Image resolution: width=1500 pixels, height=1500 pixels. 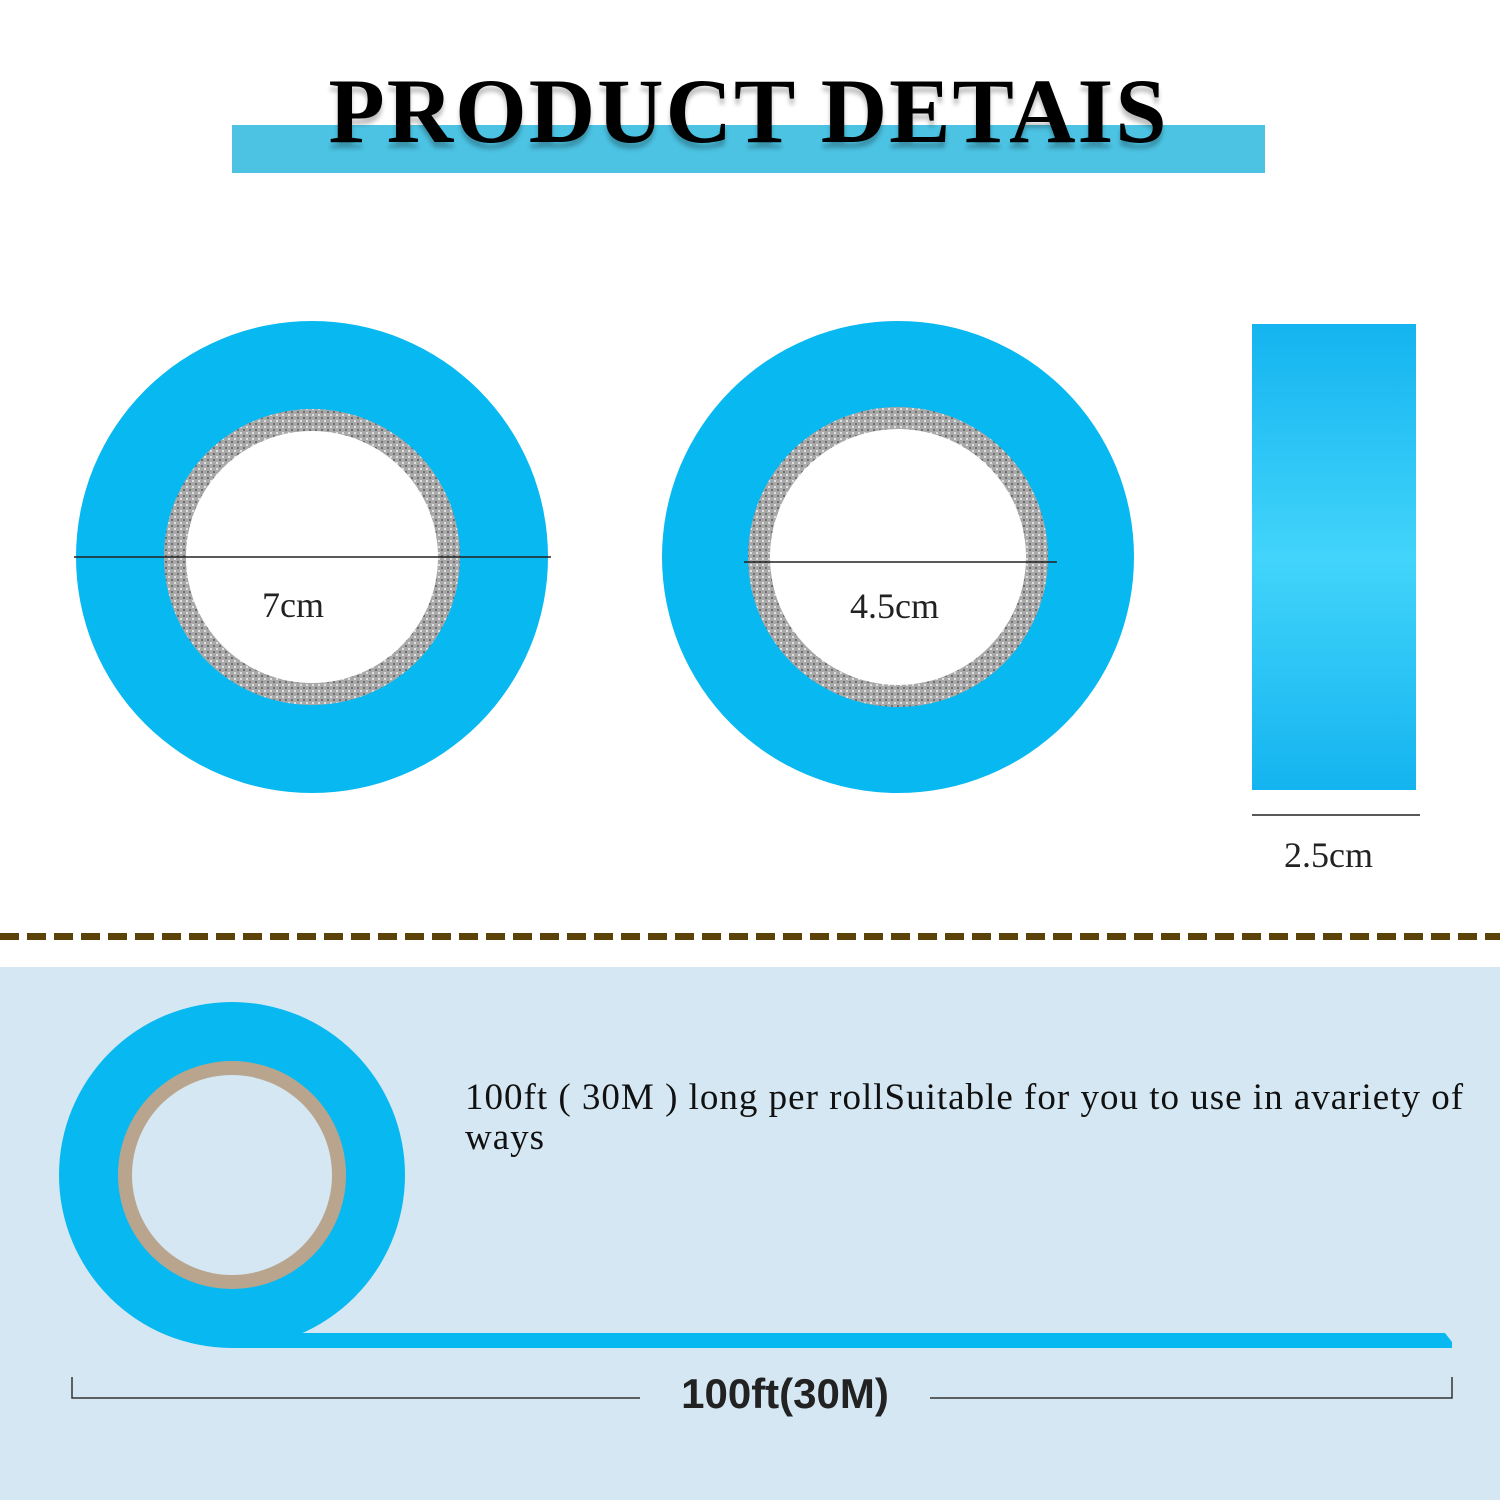 What do you see at coordinates (894, 606) in the screenshot?
I see `inner-diameter-label: 4.5cm` at bounding box center [894, 606].